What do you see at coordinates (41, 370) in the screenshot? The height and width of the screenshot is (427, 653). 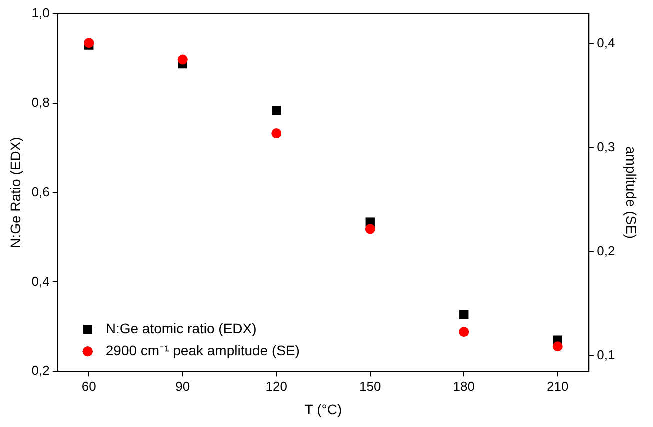 I see `y-tick-label: 0,2` at bounding box center [41, 370].